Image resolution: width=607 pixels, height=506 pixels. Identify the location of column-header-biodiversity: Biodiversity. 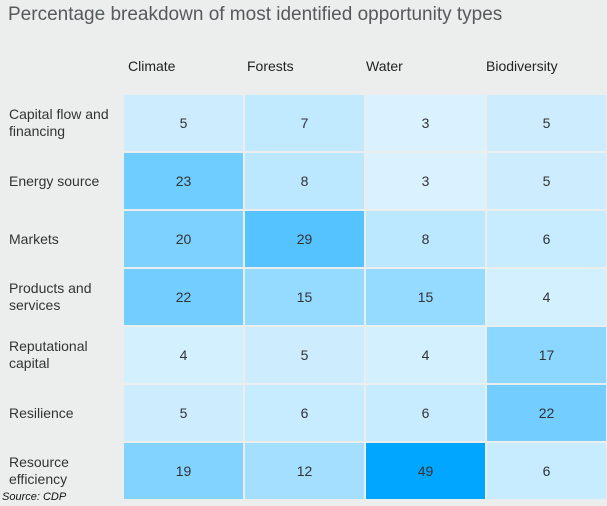
(522, 66).